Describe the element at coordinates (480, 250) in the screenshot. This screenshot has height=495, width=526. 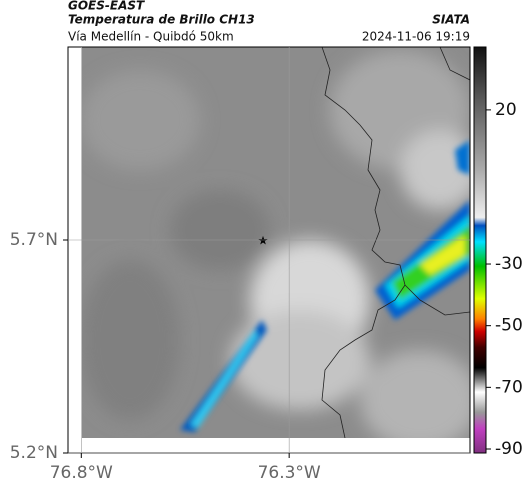
I see `colorbar` at that location.